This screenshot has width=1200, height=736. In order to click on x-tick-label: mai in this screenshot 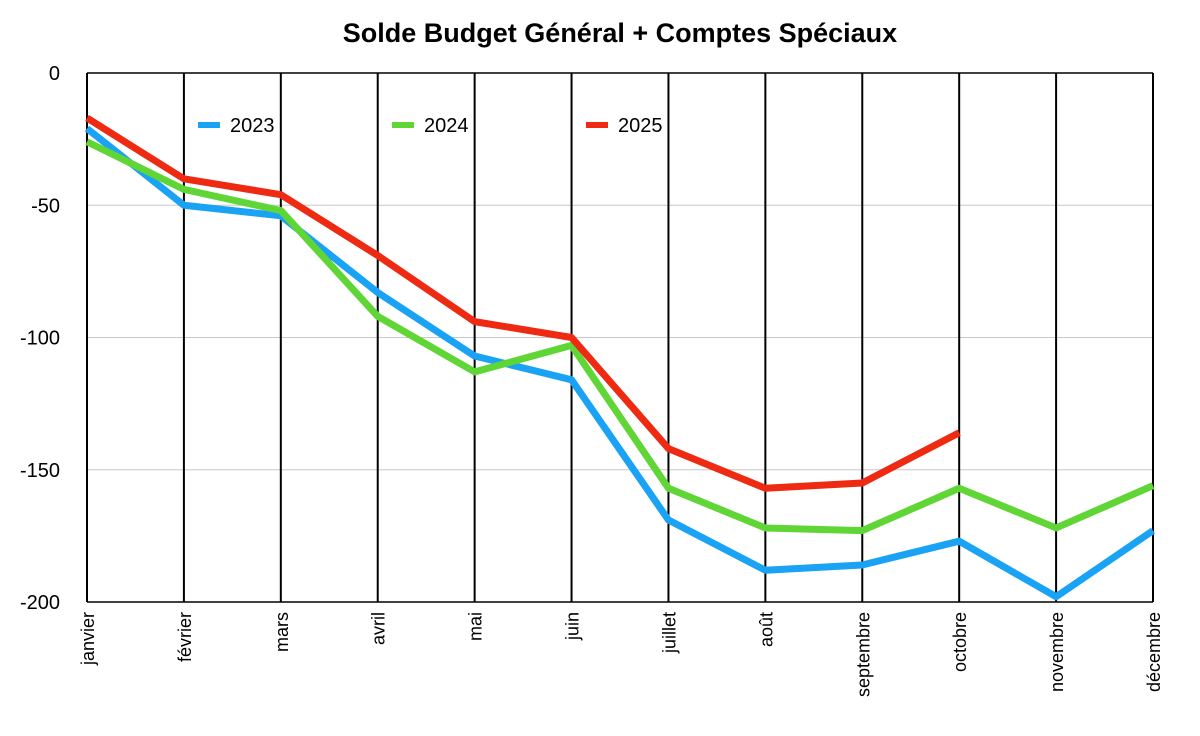, I will do `click(476, 626)`.